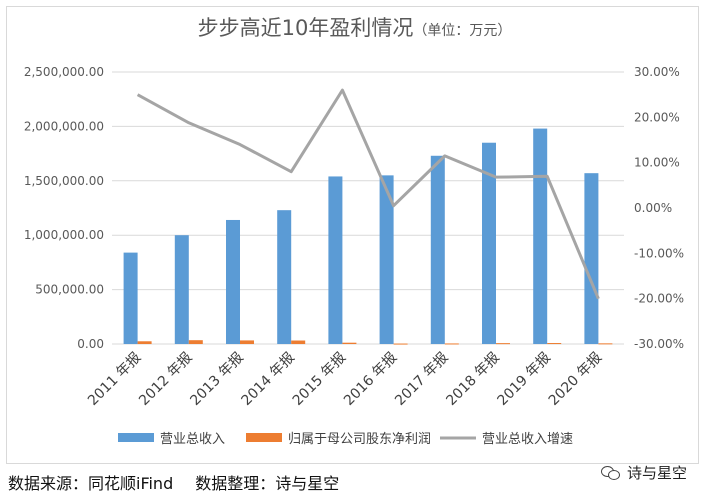  Describe the element at coordinates (319, 379) in the screenshot. I see `x-tick-label: 2015 年报` at that location.